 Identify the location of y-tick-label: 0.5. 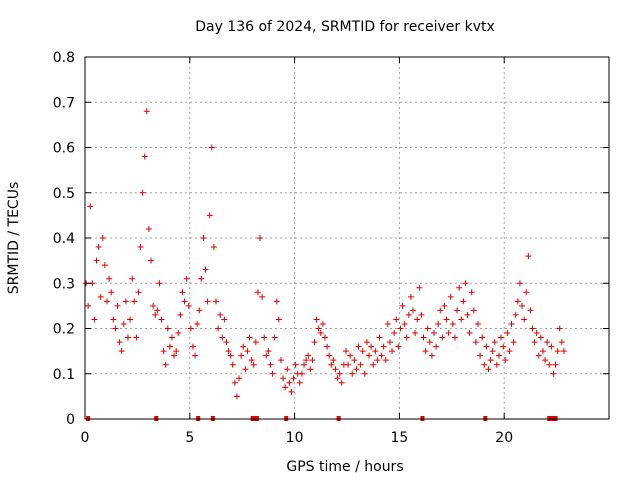
(64, 194).